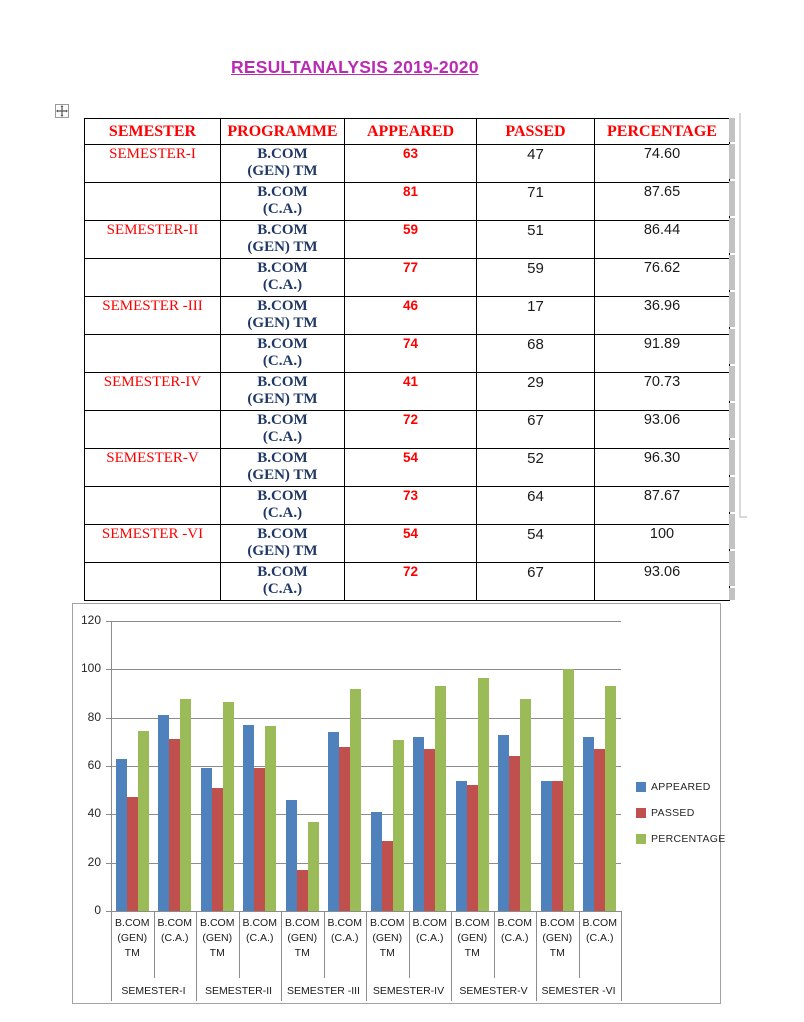 The image size is (804, 1022). Describe the element at coordinates (410, 315) in the screenshot. I see `appeared-cell: 46` at that location.